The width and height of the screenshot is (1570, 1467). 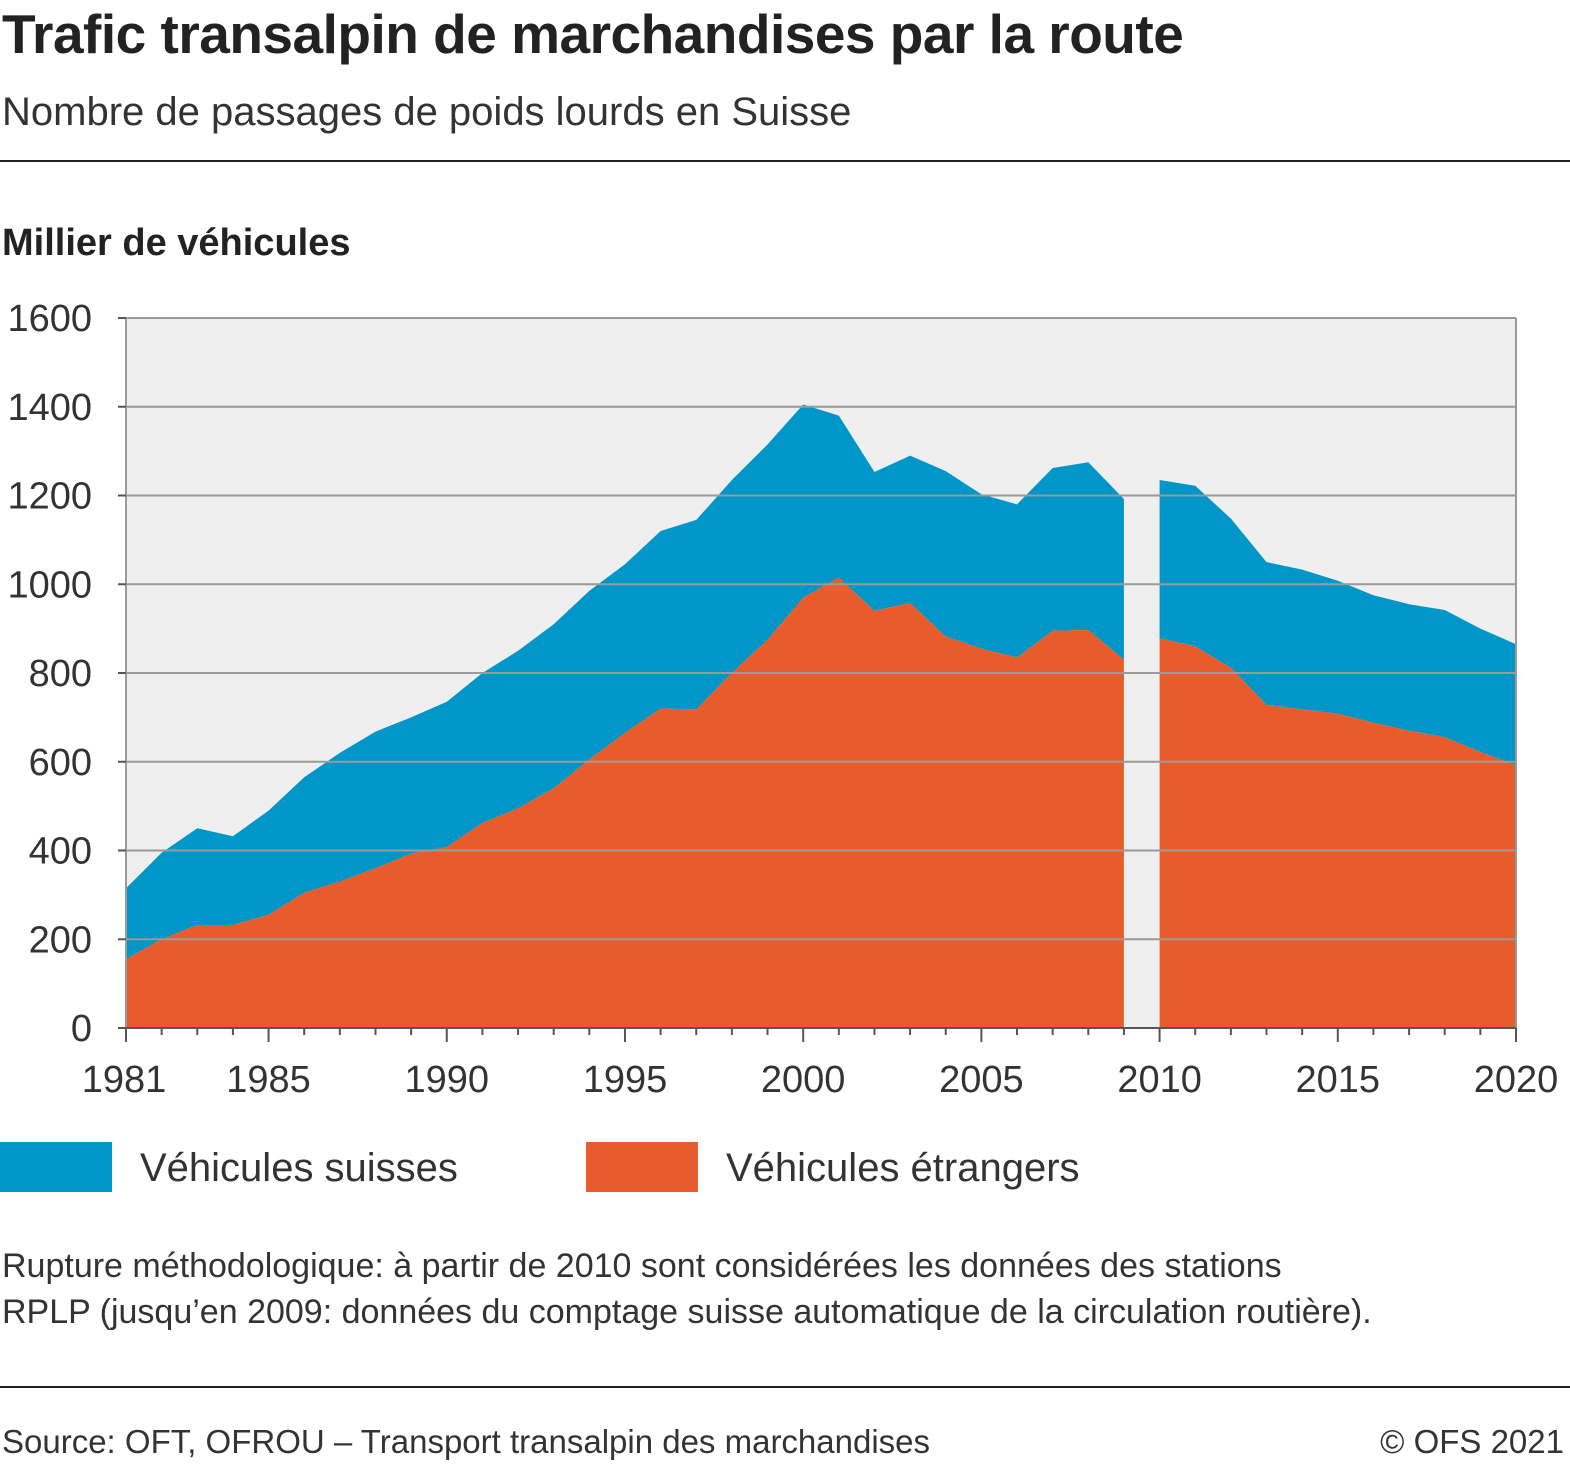 What do you see at coordinates (642, 1167) in the screenshot?
I see `legend-swatch-foreign` at bounding box center [642, 1167].